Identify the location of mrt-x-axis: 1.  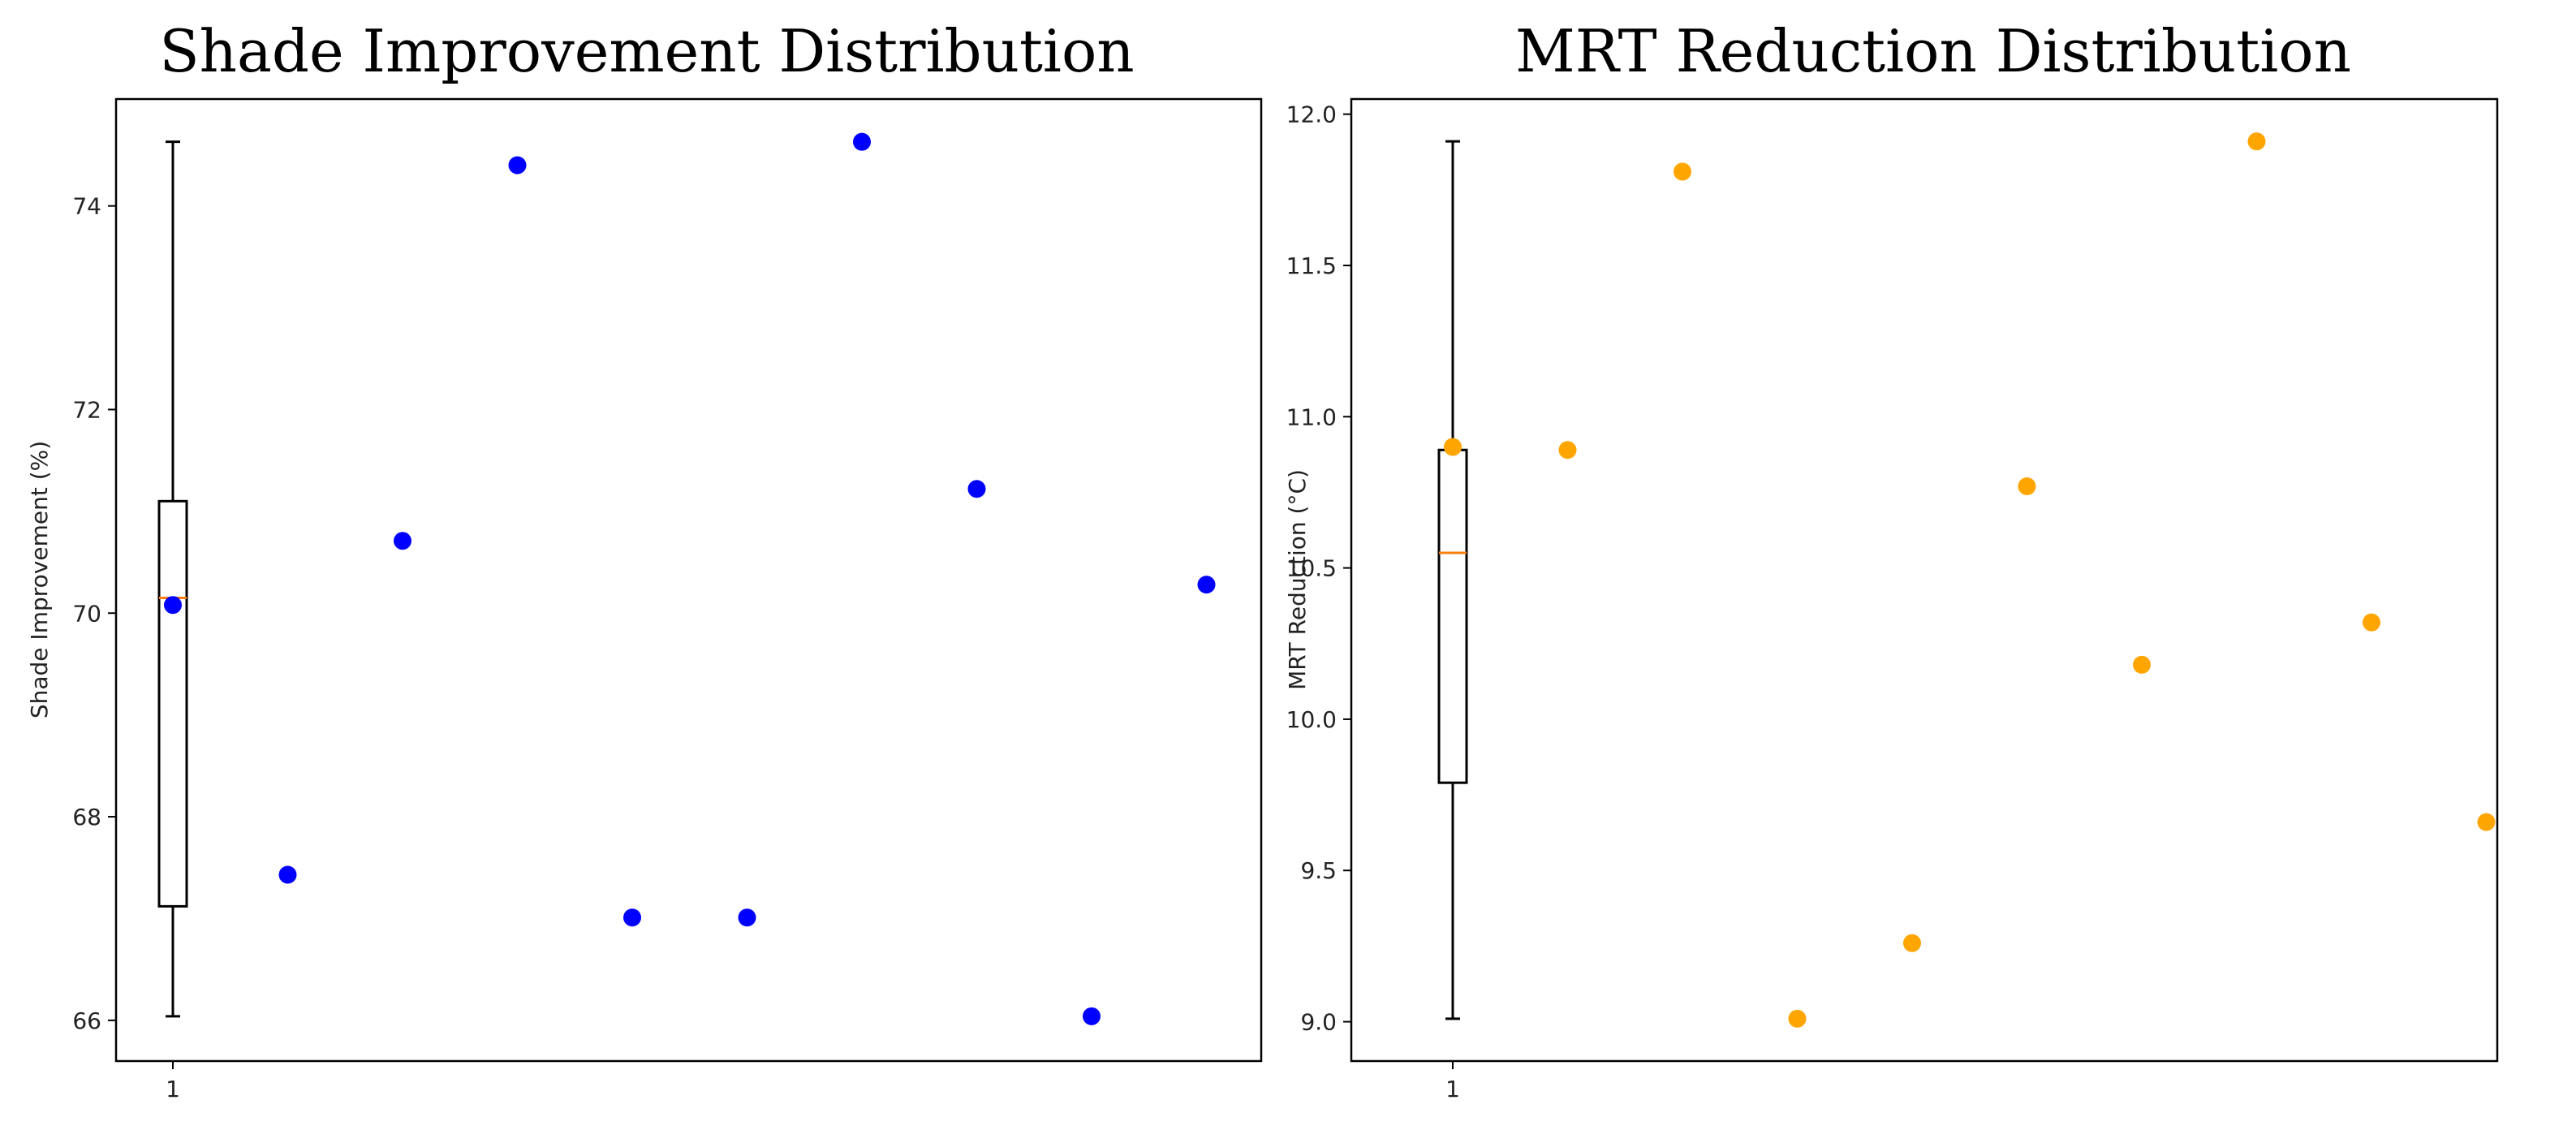
(1452, 1081).